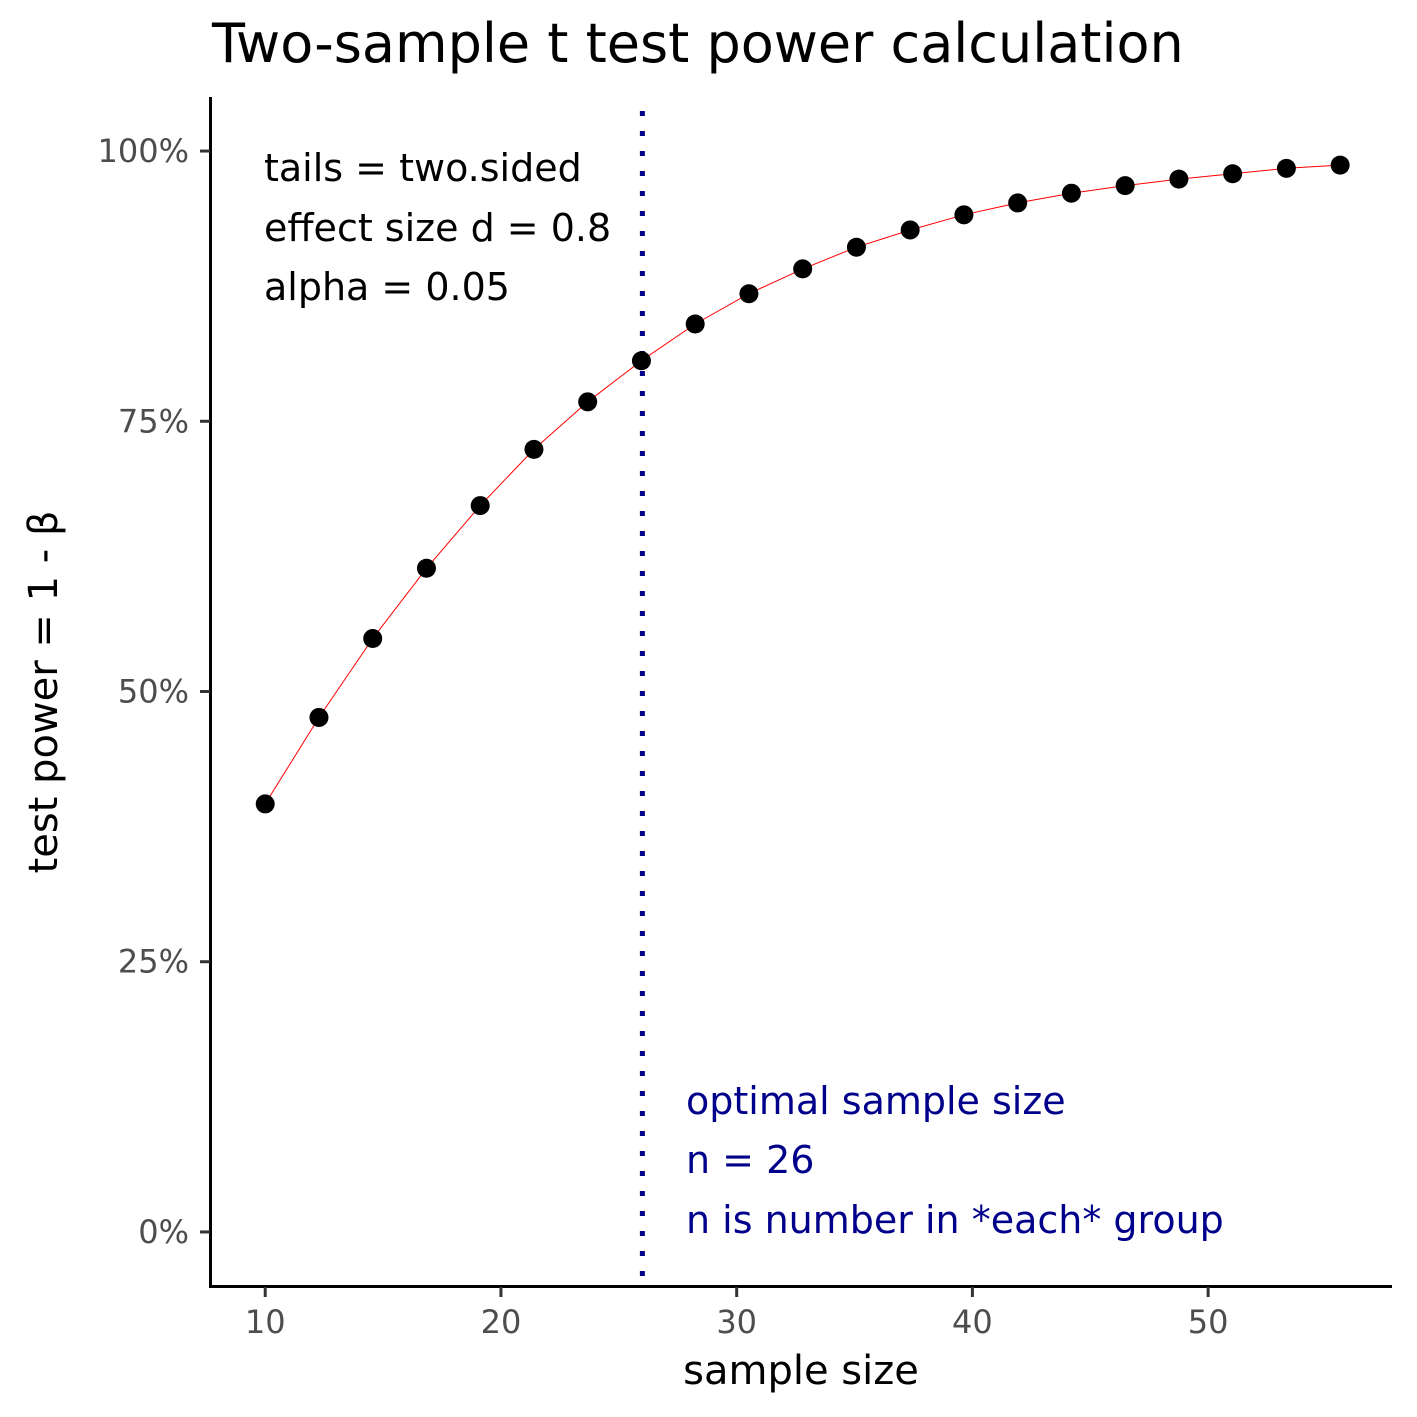 This screenshot has width=1417, height=1417. I want to click on y-tick-label: 50%, so click(153, 692).